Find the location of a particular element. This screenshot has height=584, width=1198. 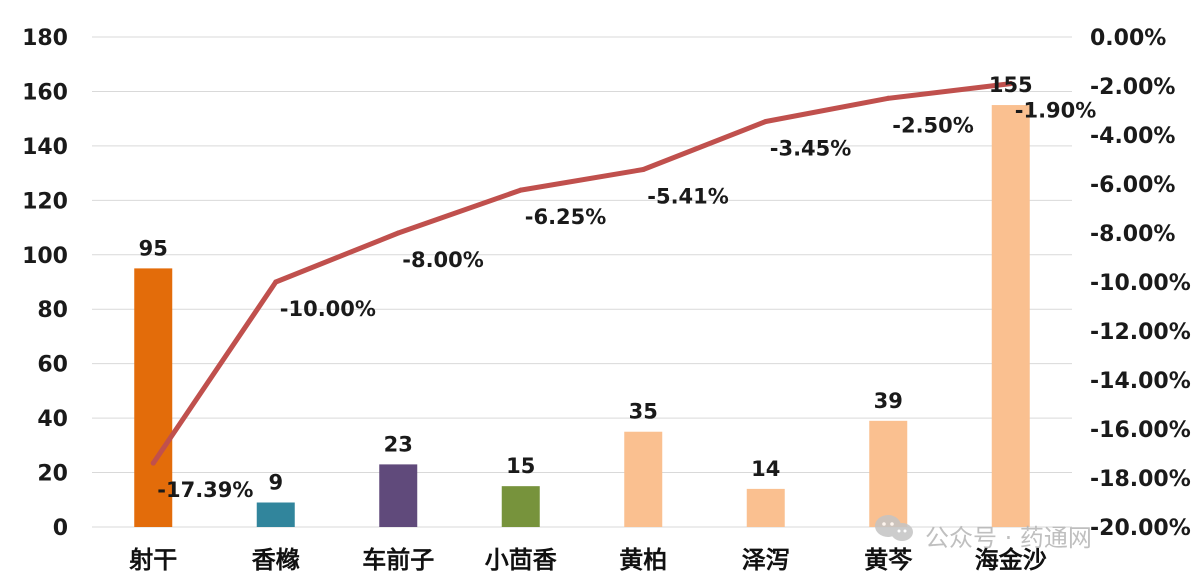

right-tick-label: -20.00% is located at coordinates (1140, 528).